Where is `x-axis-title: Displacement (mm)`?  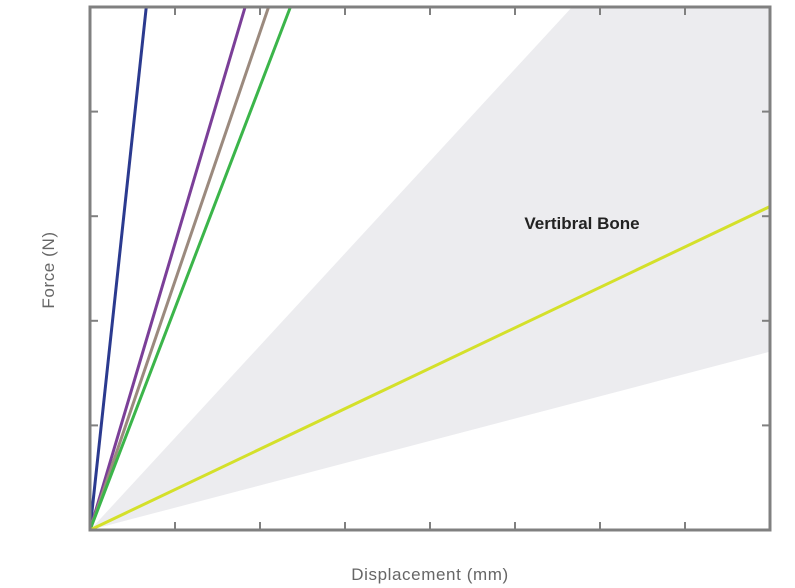 x-axis-title: Displacement (mm) is located at coordinates (430, 574).